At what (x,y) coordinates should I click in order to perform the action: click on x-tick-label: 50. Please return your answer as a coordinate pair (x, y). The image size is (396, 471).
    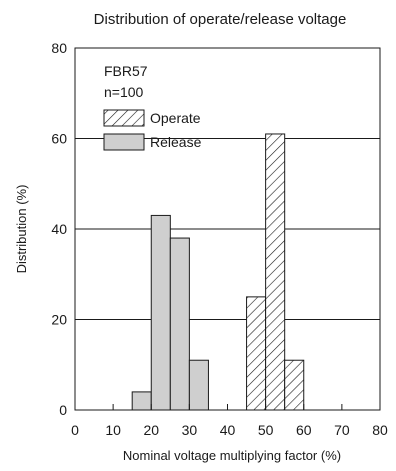
    Looking at the image, I should click on (266, 430).